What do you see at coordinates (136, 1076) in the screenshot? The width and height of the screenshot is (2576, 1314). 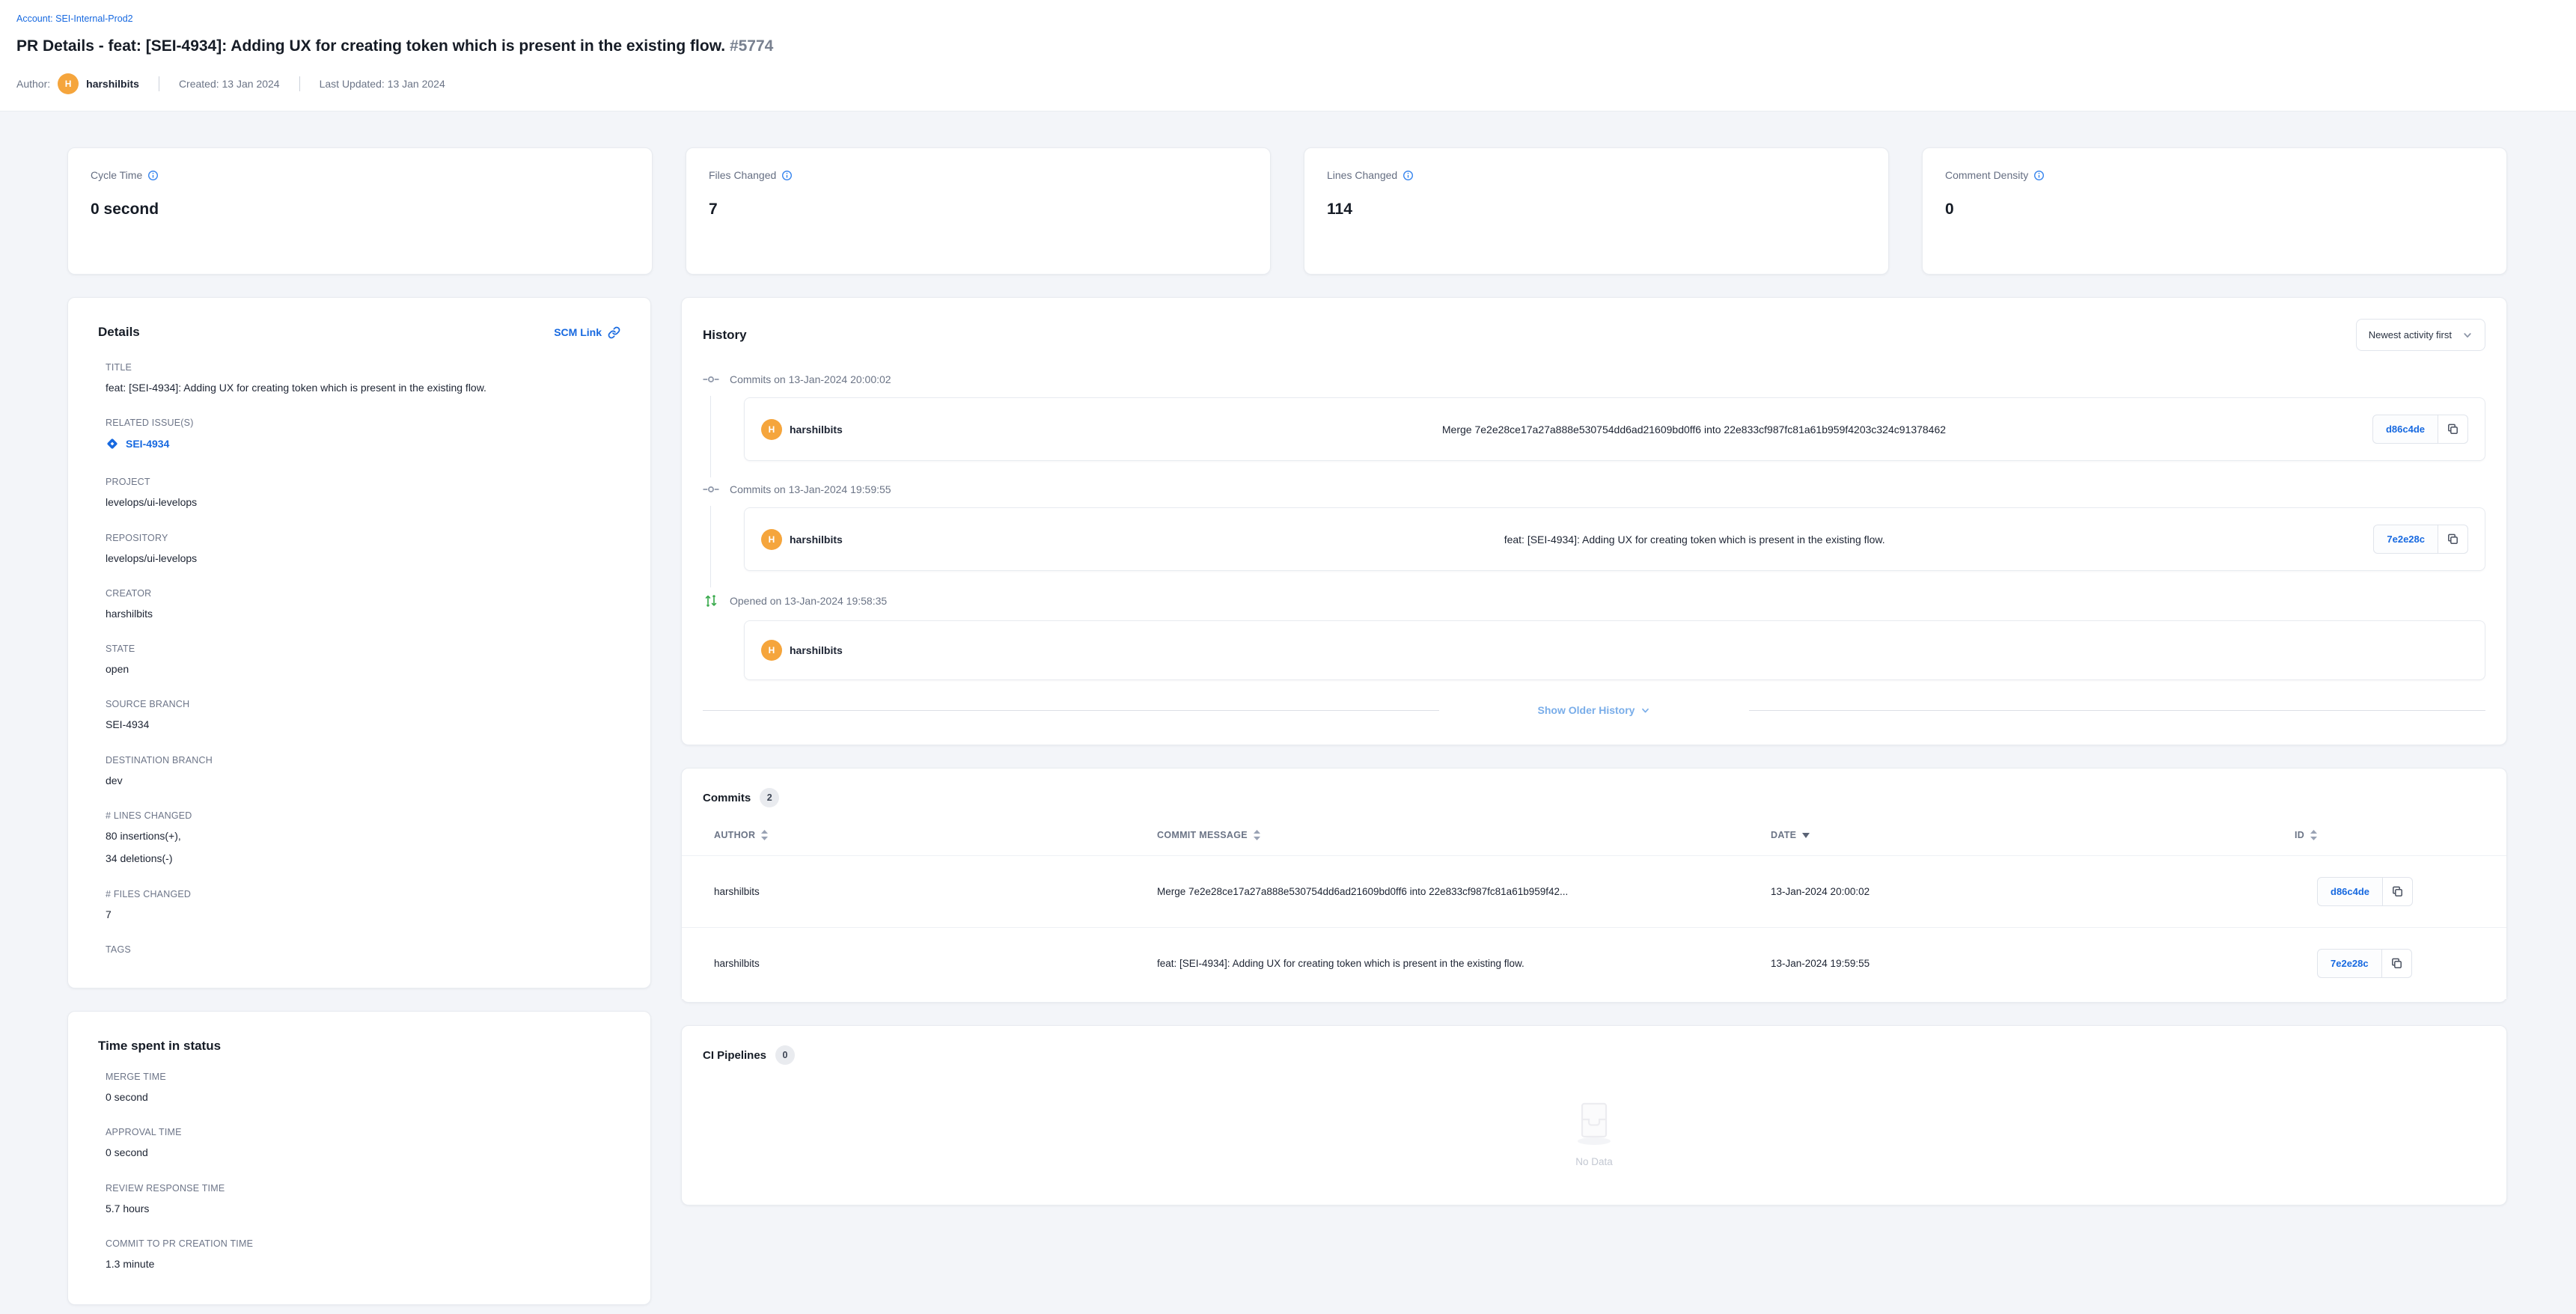 I see `field-label: MERGE TIME` at bounding box center [136, 1076].